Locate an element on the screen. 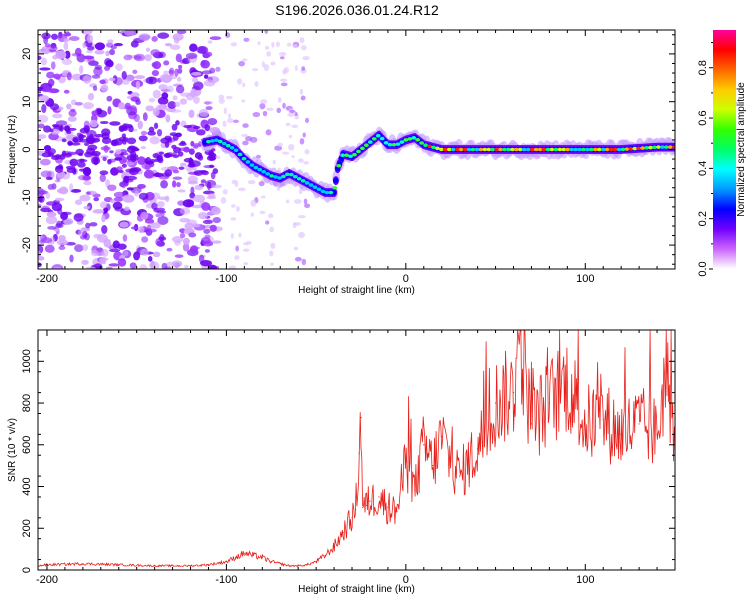 This screenshot has width=750, height=600. y-tick-label: 400 is located at coordinates (27, 486).